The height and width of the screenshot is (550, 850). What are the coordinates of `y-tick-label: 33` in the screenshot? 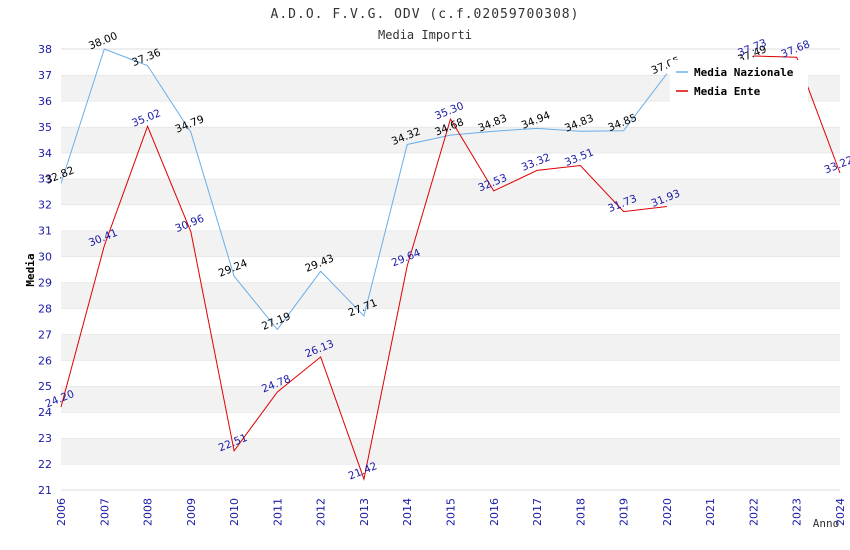 It's located at (45, 179).